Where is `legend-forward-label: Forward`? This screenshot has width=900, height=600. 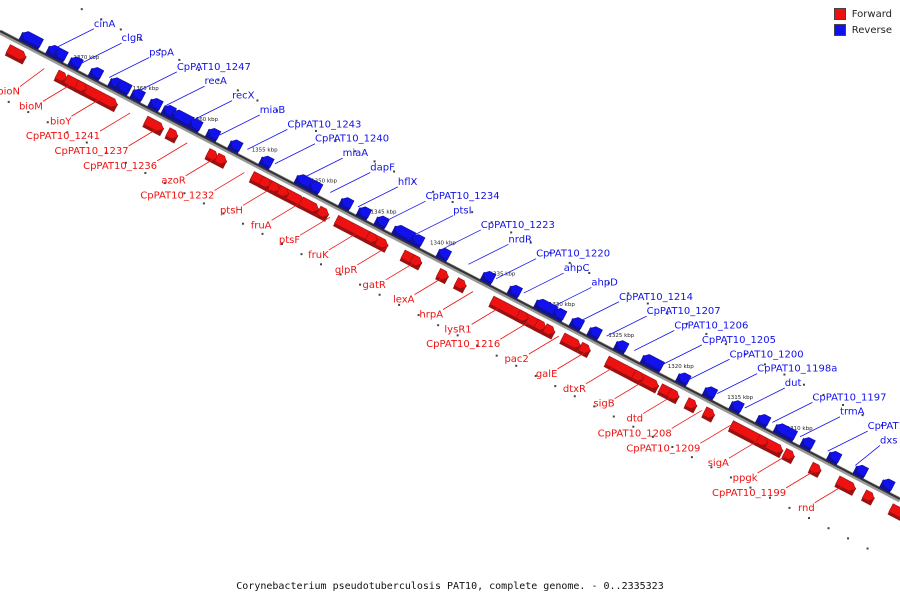
legend-forward-label: Forward is located at coordinates (871, 14).